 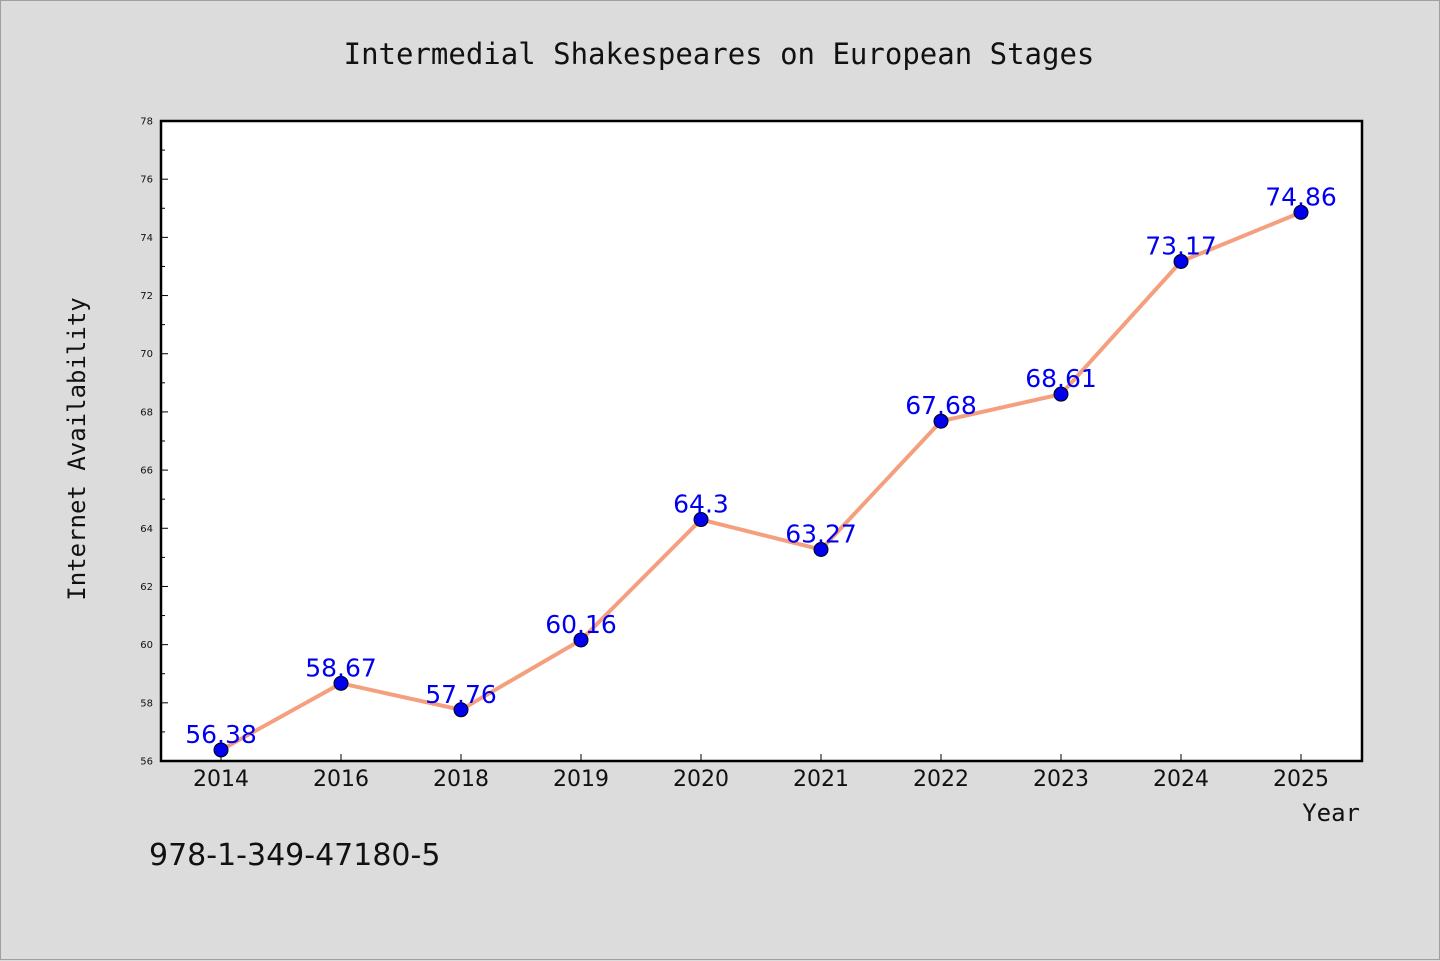 What do you see at coordinates (1301, 196) in the screenshot?
I see `data-label: 74.86` at bounding box center [1301, 196].